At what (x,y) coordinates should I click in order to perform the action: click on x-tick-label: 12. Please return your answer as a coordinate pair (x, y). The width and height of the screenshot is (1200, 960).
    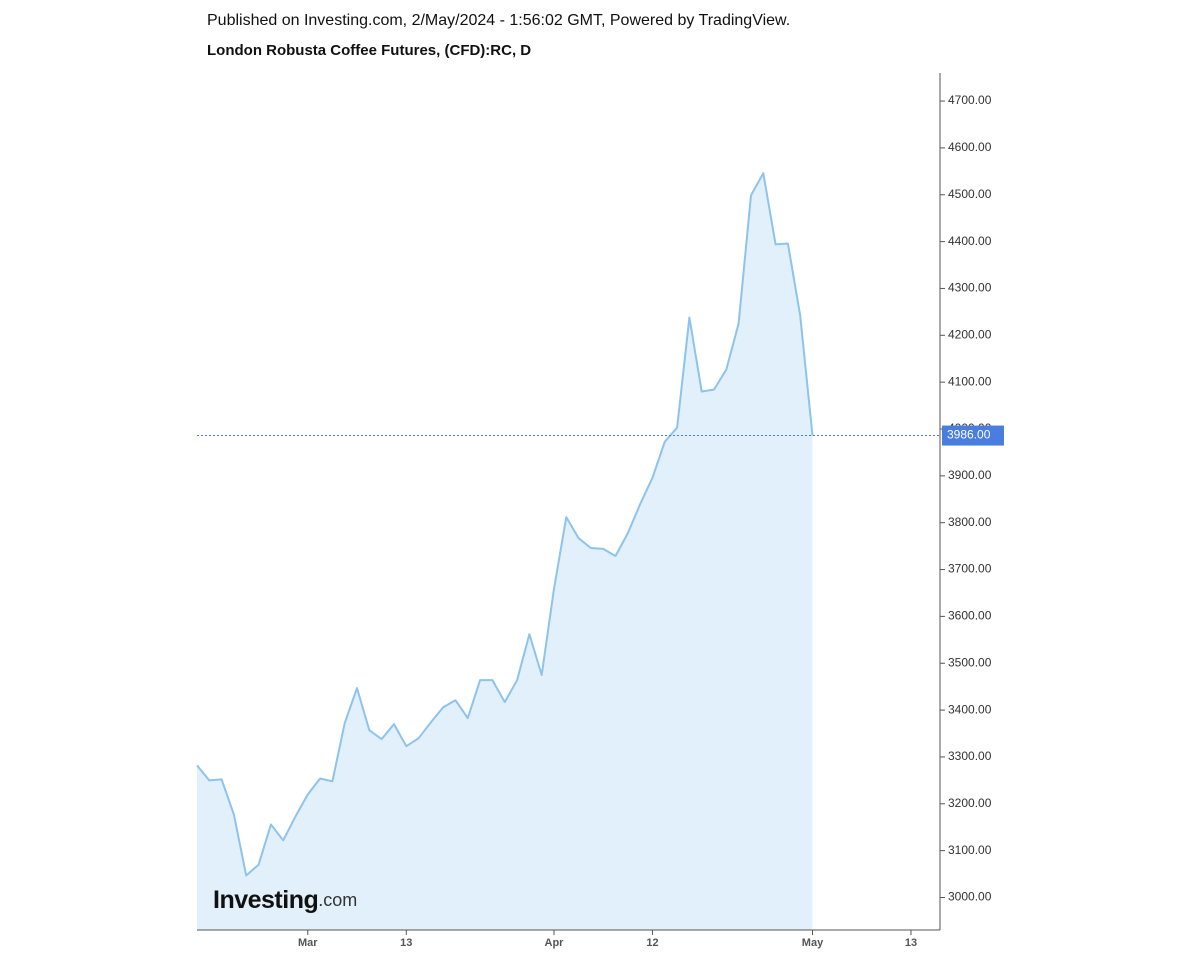
    Looking at the image, I should click on (652, 943).